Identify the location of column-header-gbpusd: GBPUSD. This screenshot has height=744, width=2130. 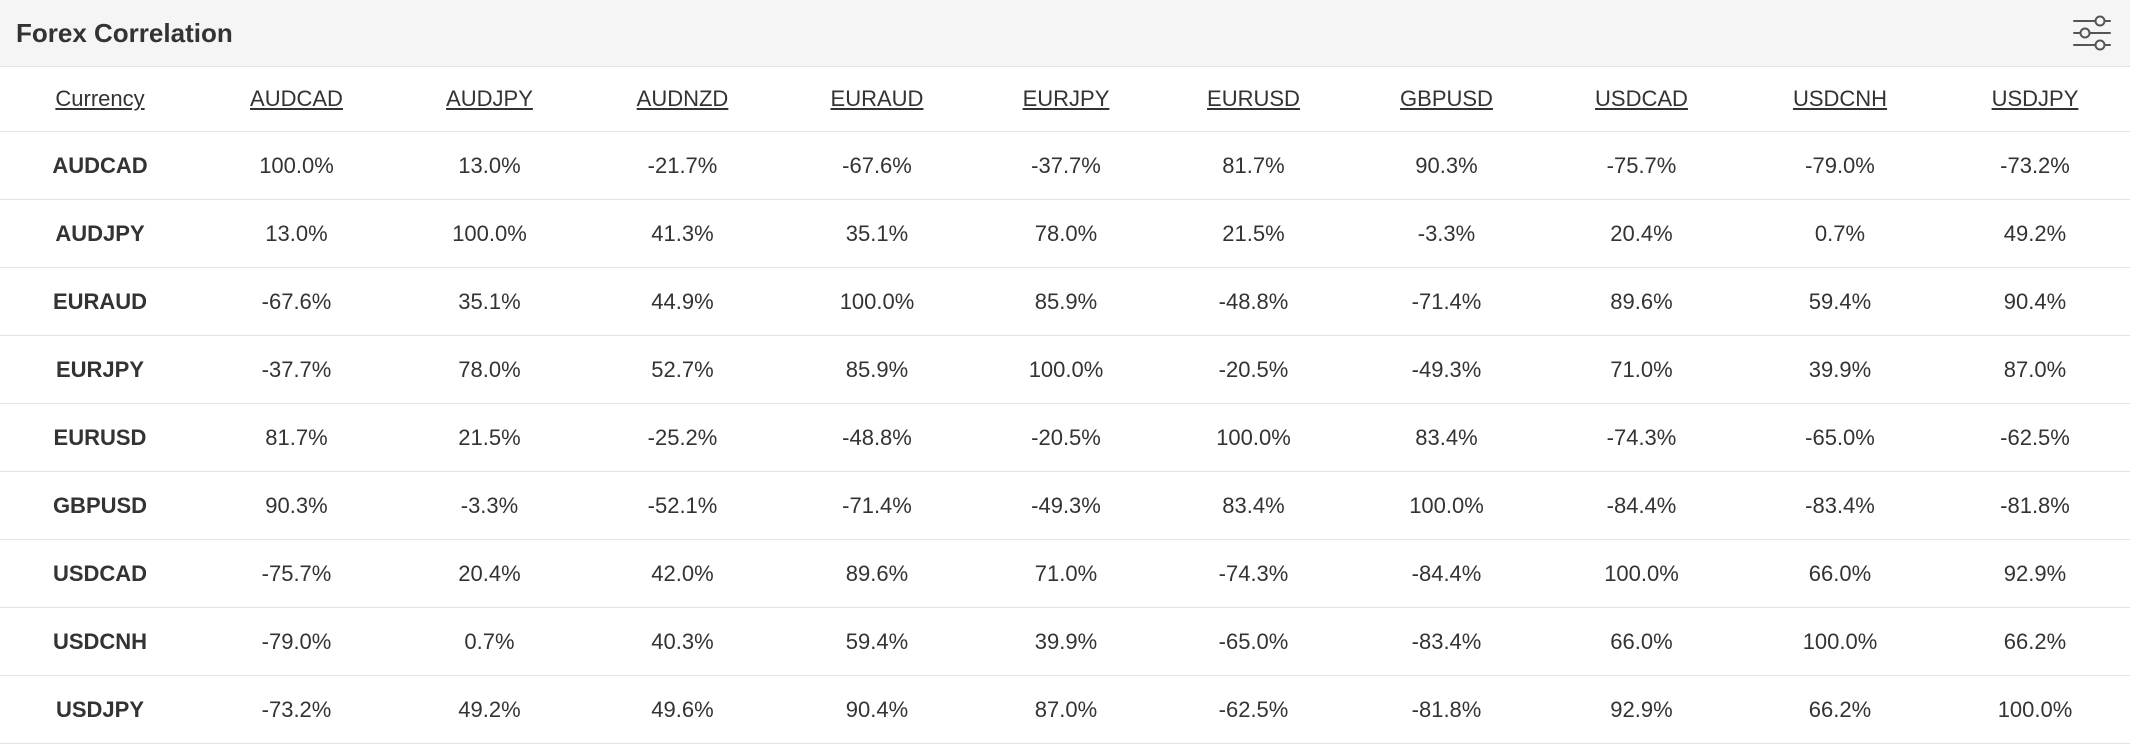
(1446, 99).